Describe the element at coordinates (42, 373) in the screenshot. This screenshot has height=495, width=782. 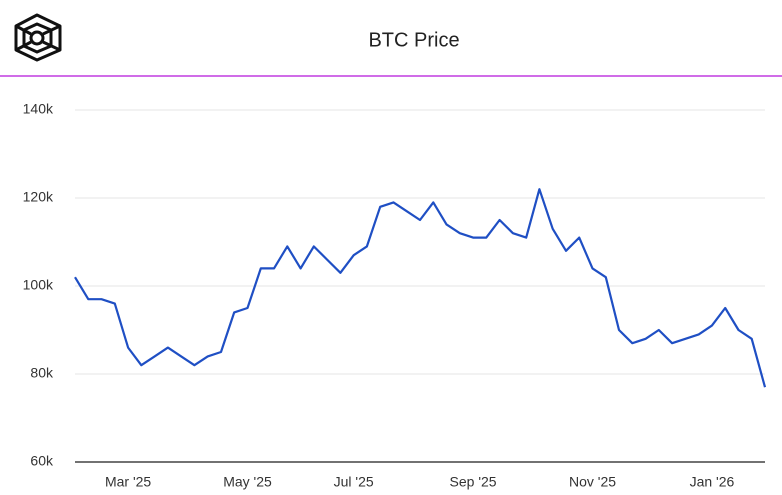
I see `y-tick-label: 80k` at that location.